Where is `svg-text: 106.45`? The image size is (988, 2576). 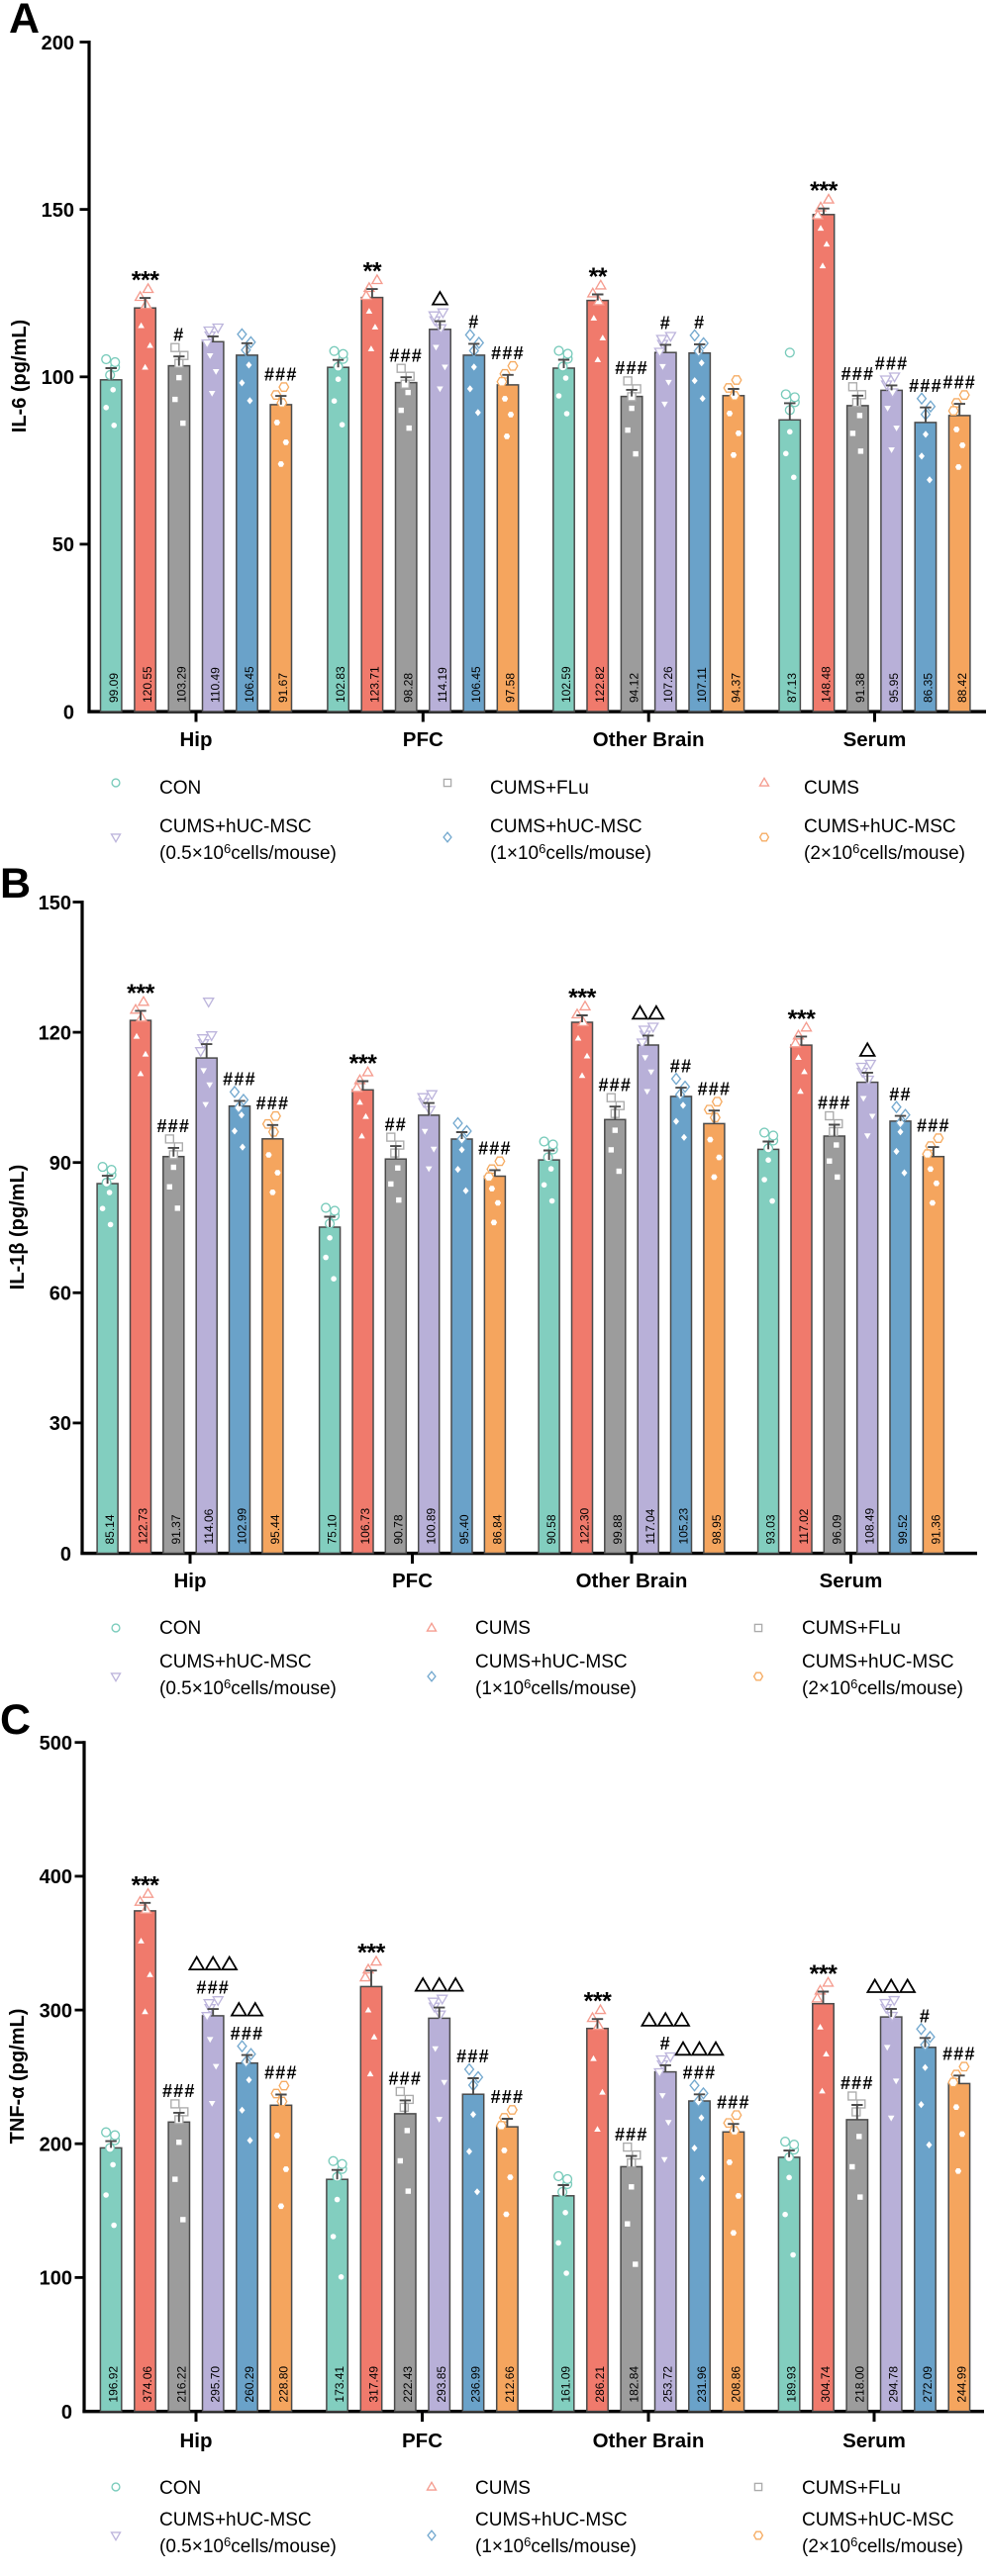 svg-text: 106.45 is located at coordinates (476, 684).